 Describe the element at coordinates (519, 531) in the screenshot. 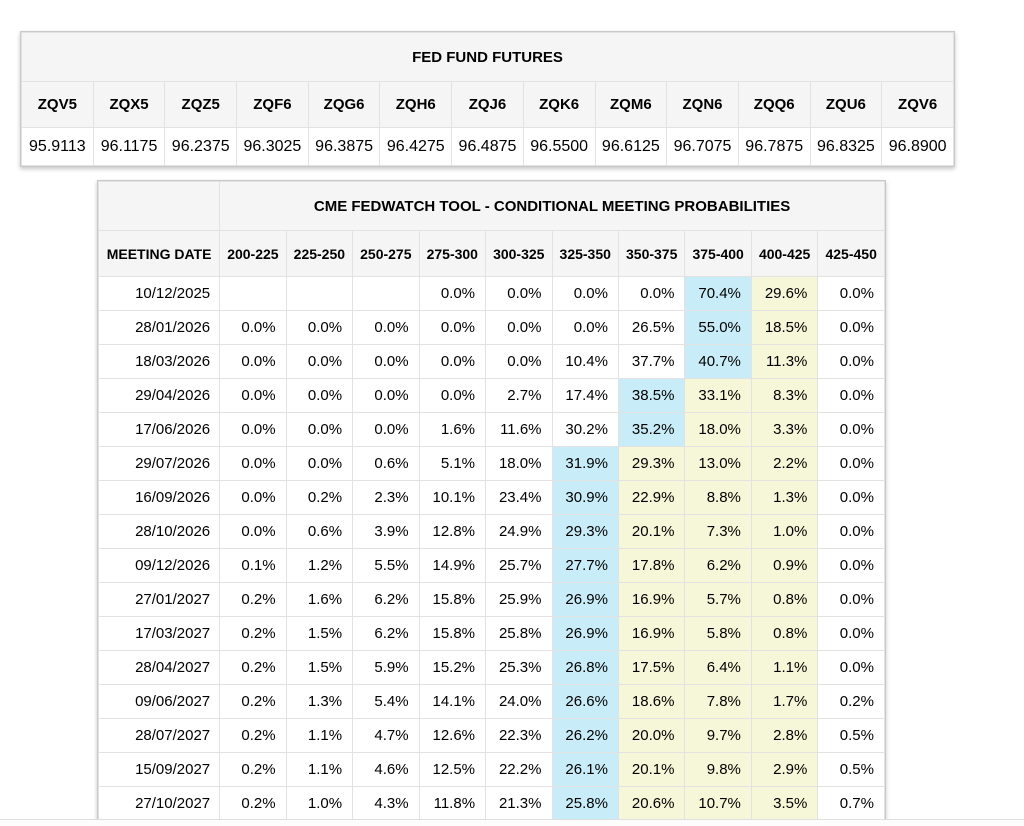

I see `probability-cell: 24.9%` at that location.